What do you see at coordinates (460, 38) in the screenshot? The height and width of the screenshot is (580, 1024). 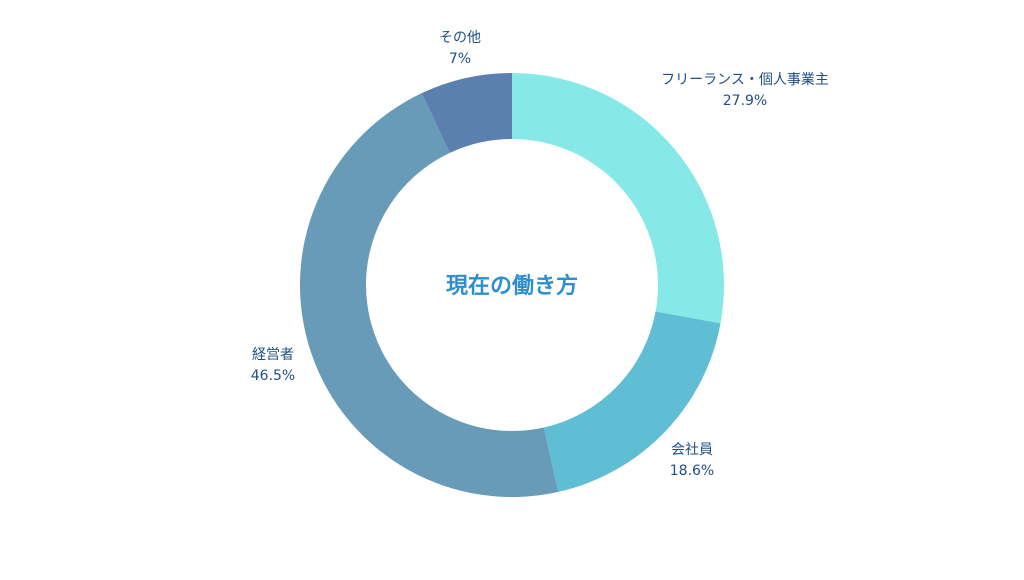 I see `slice-name-3: その他` at bounding box center [460, 38].